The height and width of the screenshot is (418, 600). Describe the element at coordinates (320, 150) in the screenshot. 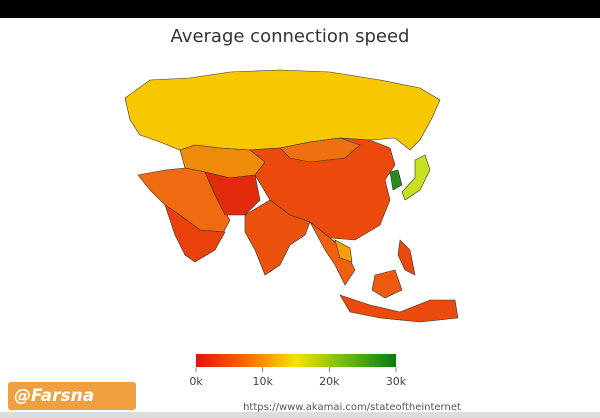

I see `mongolia` at that location.